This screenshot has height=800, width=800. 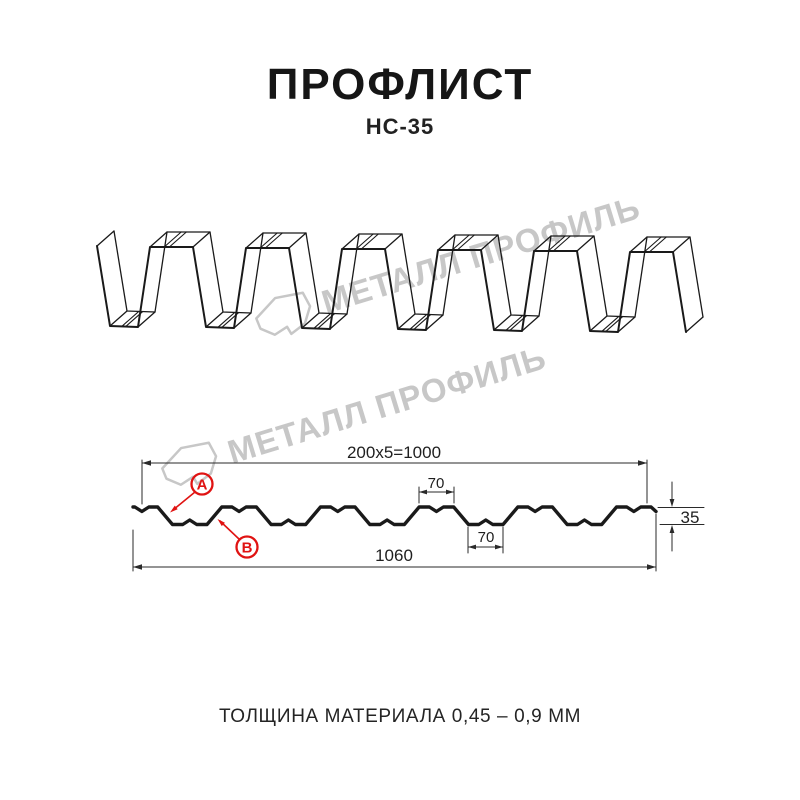 What do you see at coordinates (436, 483) in the screenshot?
I see `dim-crest-width-label: 70` at bounding box center [436, 483].